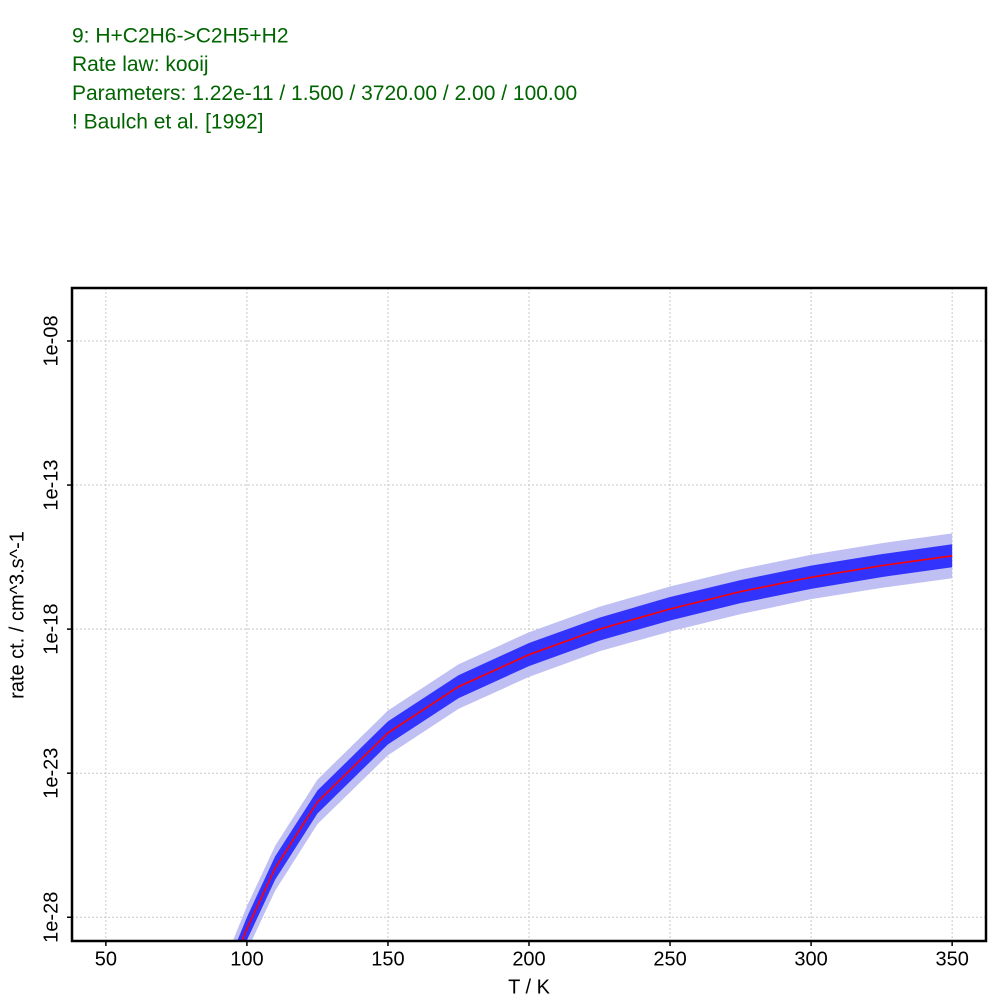 Image resolution: width=1000 pixels, height=1000 pixels. What do you see at coordinates (810, 959) in the screenshot?
I see `x-tick-label: 300` at bounding box center [810, 959].